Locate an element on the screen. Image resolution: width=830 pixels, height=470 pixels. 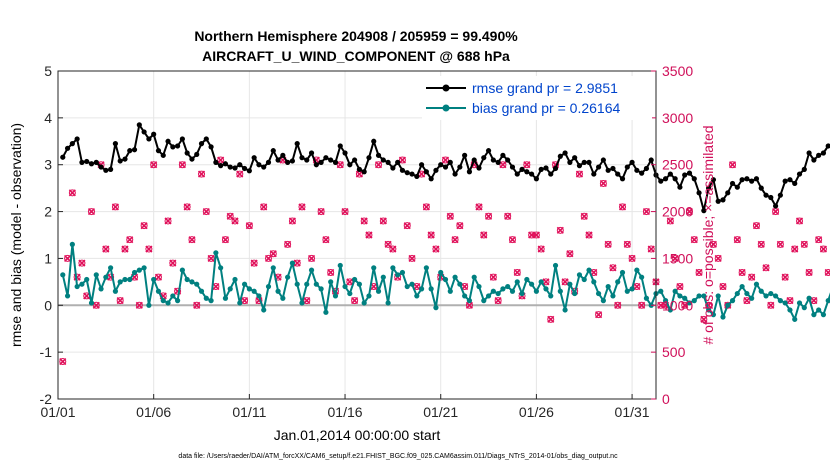
legend-bias-label: bias grand pr = 0.26164 is located at coordinates (546, 108).